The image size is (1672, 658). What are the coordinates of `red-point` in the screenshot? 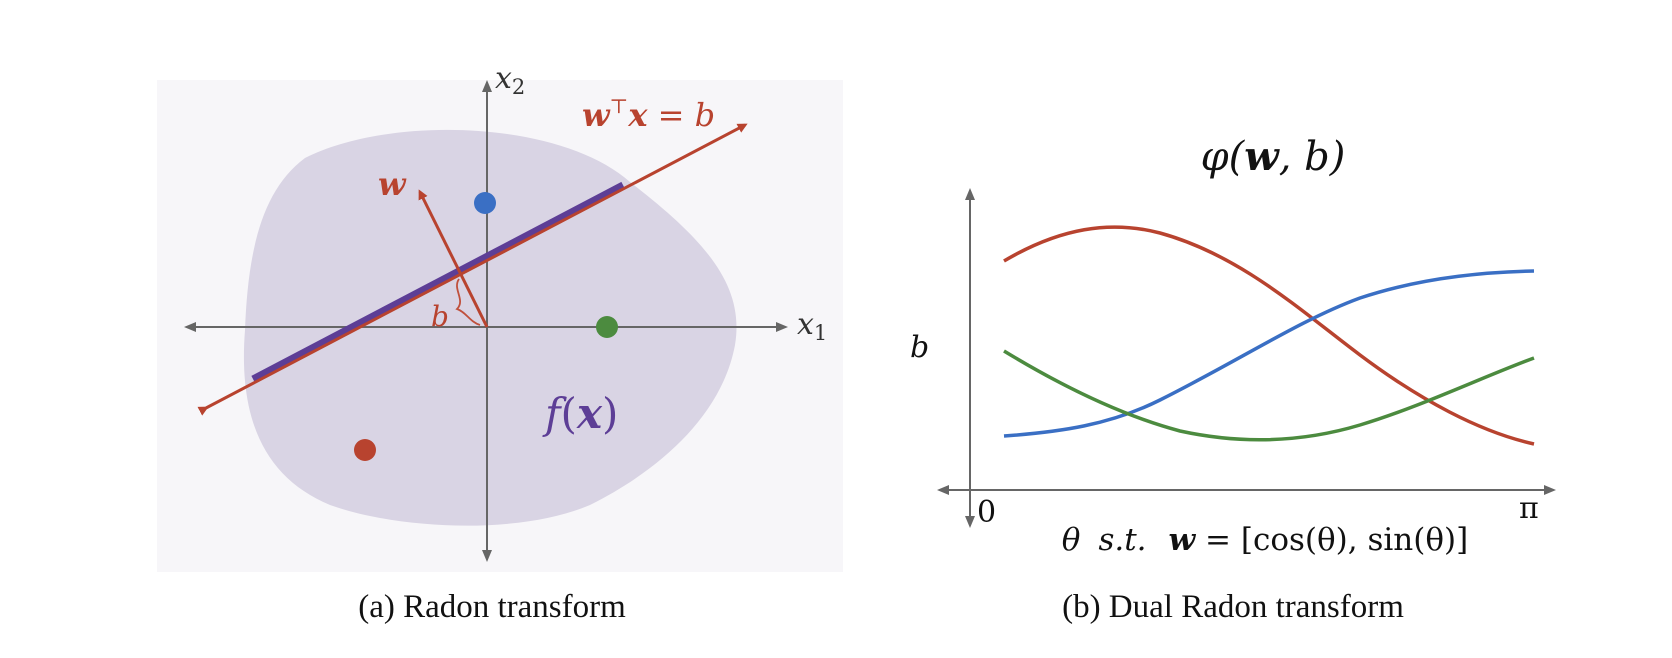 It's located at (365, 450).